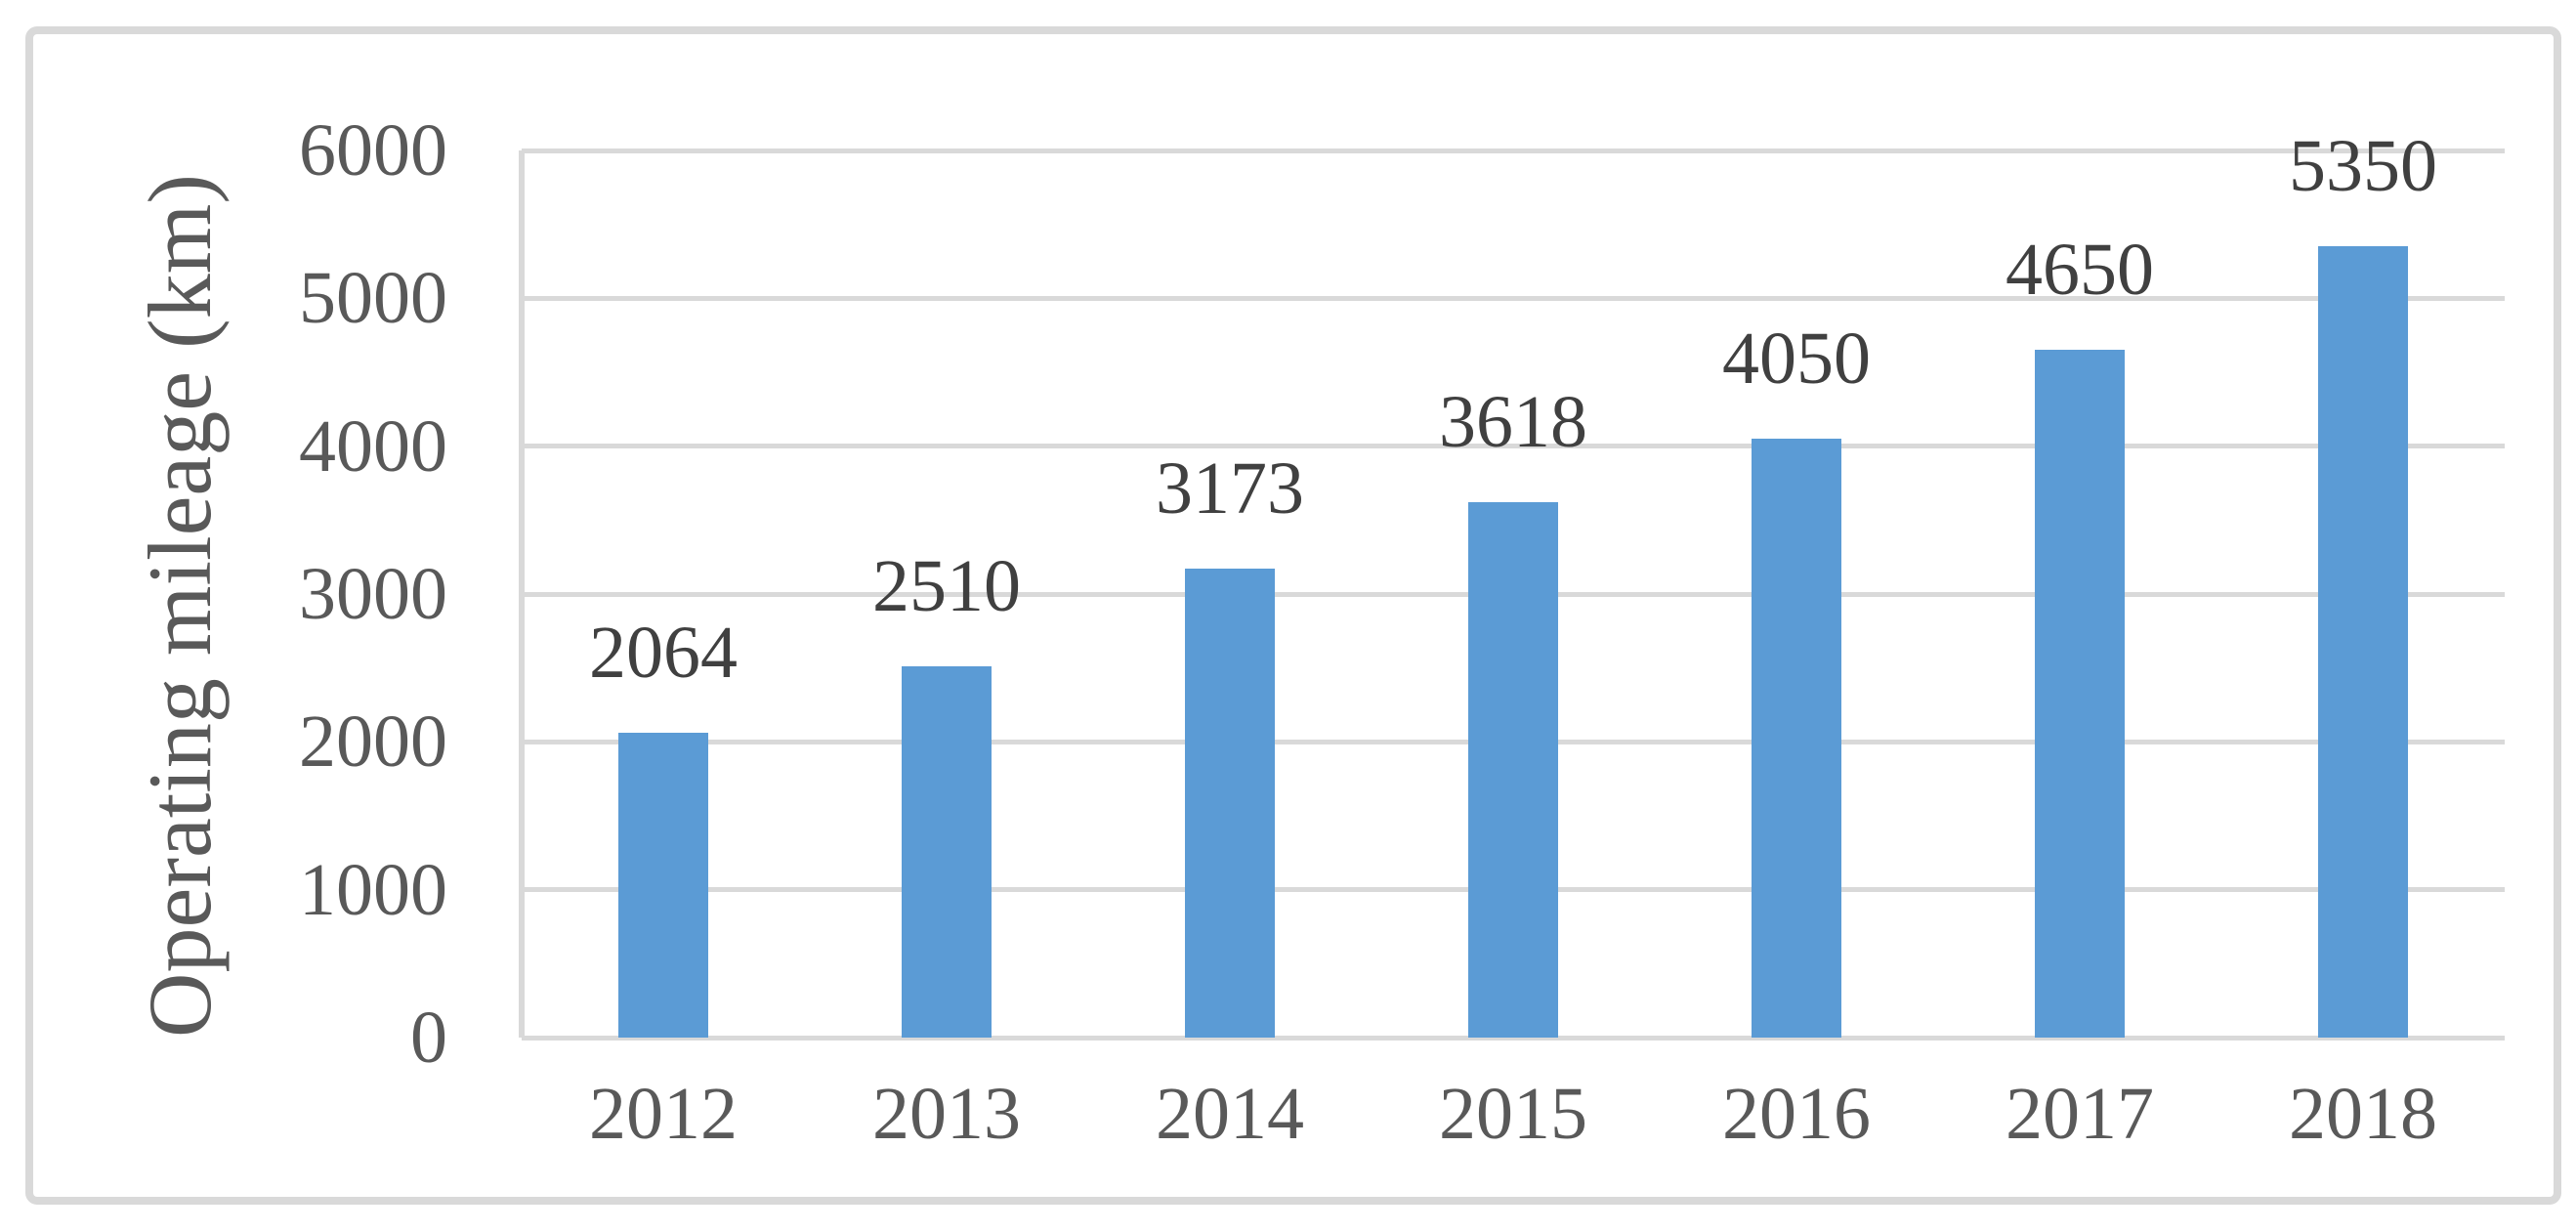 The height and width of the screenshot is (1232, 2576). I want to click on y-tick-label-1000: 1000, so click(373, 889).